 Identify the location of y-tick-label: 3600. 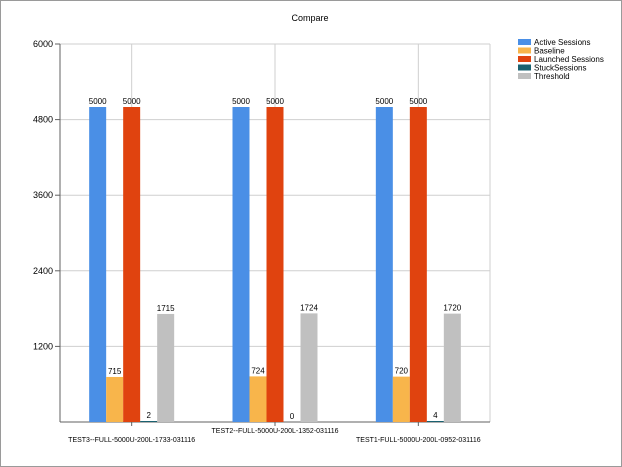
(43, 195).